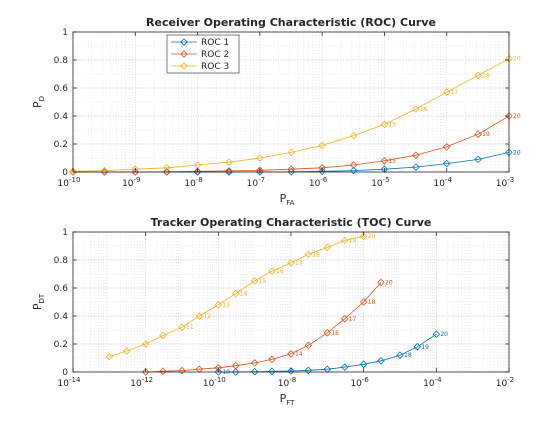  I want to click on x-tick-exp: -2, so click(510, 380).